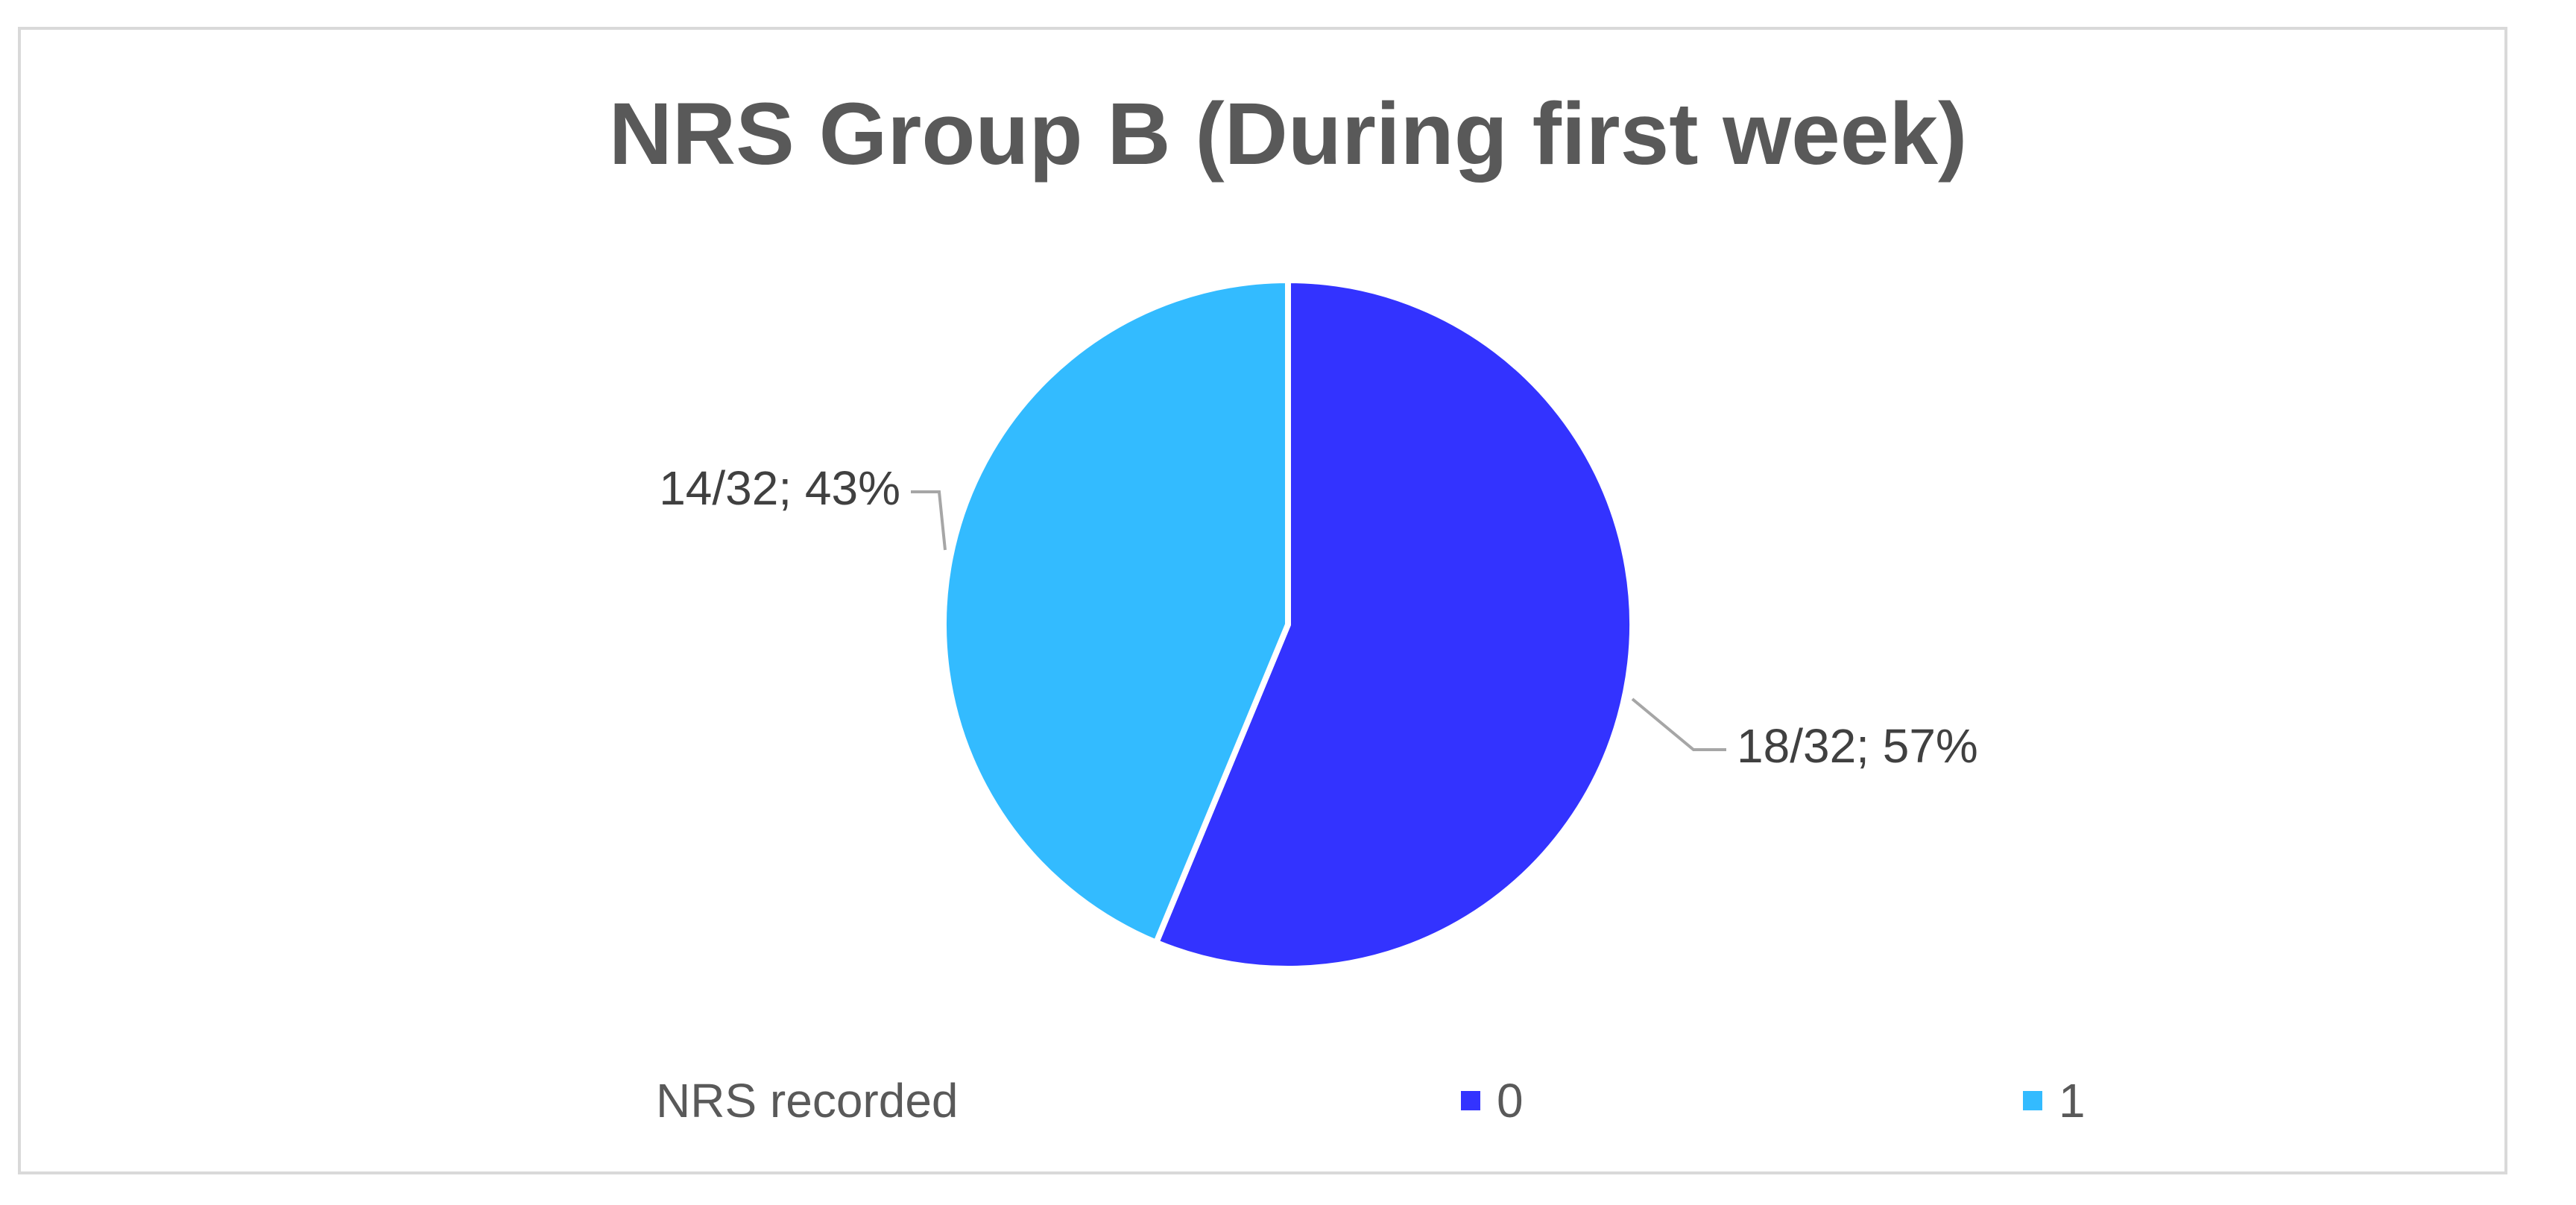 The width and height of the screenshot is (2576, 1205). Describe the element at coordinates (1492, 1100) in the screenshot. I see `legend-item-0: 0` at that location.